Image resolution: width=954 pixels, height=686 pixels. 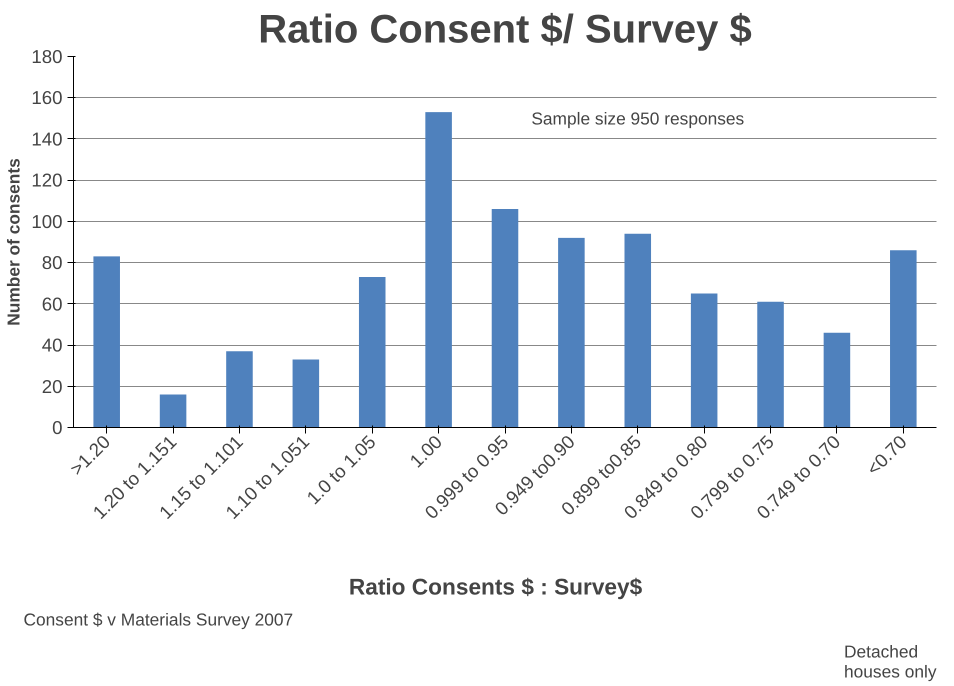 I want to click on y-tick-label: 20, so click(x=52, y=386).